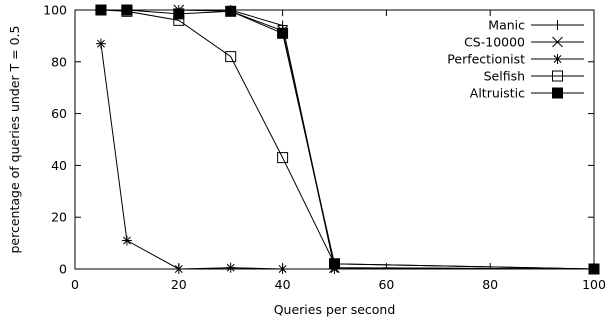 The width and height of the screenshot is (608, 325). Describe the element at coordinates (557, 76) in the screenshot. I see `legend-marker-selfish` at that location.